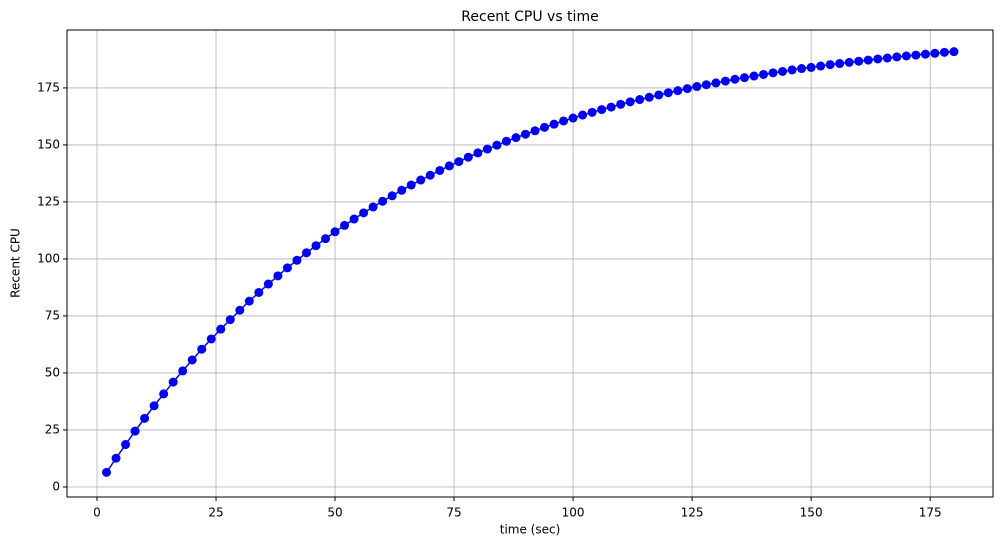 This screenshot has height=547, width=1005. What do you see at coordinates (215, 513) in the screenshot?
I see `x-tick-label: 25` at bounding box center [215, 513].